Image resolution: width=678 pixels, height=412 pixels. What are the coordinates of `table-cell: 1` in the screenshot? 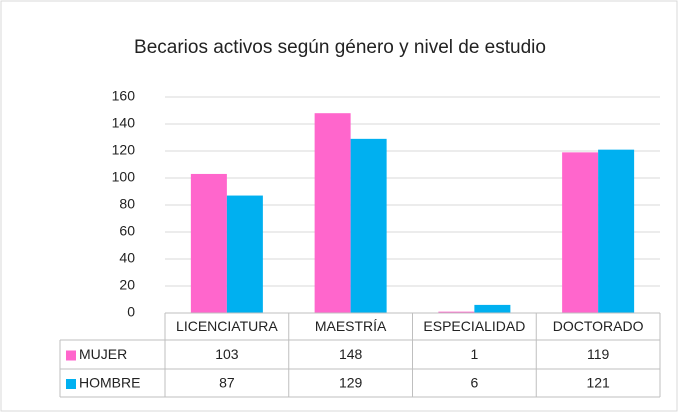 It's located at (474, 354).